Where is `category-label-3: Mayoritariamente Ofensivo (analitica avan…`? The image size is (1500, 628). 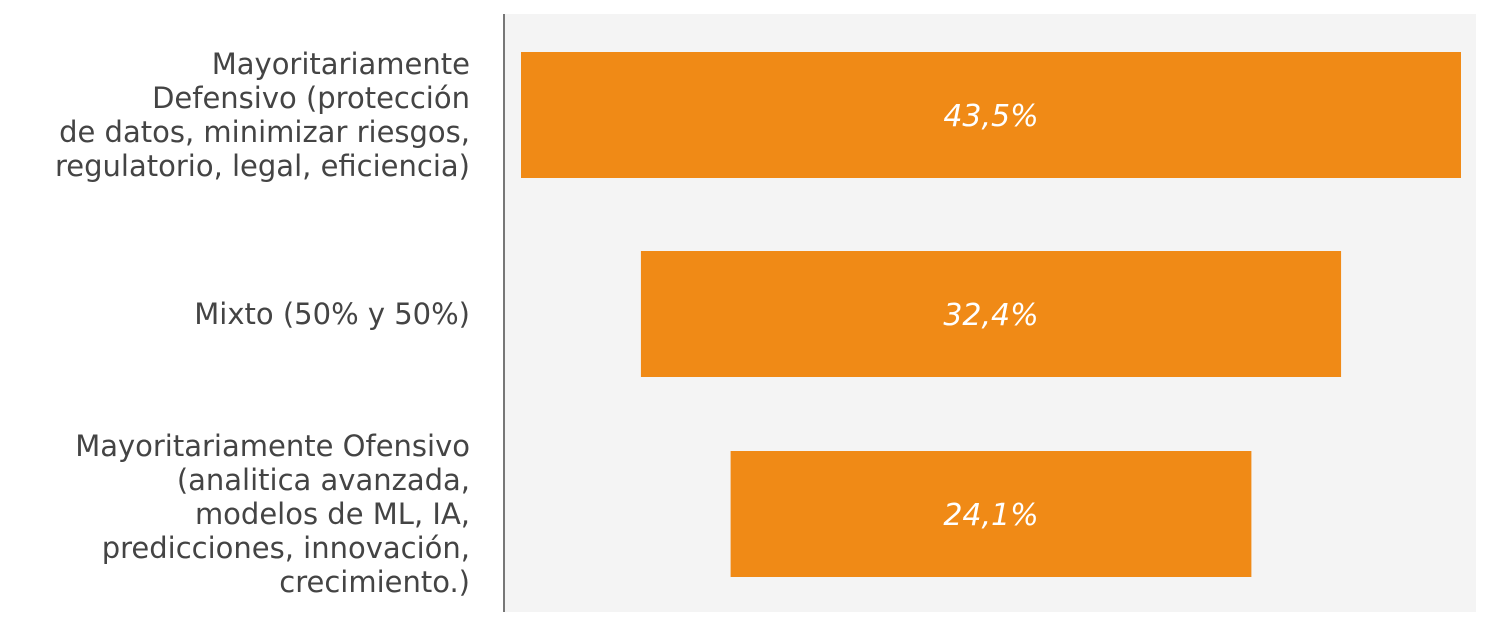
category-label-3: Mayoritariamente Ofensivo (analitica avan… is located at coordinates (272, 514).